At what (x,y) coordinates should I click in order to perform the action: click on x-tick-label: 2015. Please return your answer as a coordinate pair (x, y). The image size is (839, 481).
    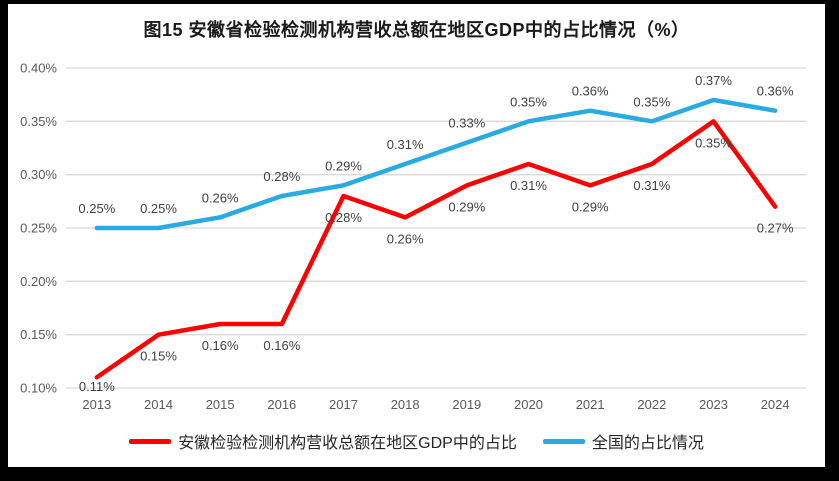
    Looking at the image, I should click on (220, 404).